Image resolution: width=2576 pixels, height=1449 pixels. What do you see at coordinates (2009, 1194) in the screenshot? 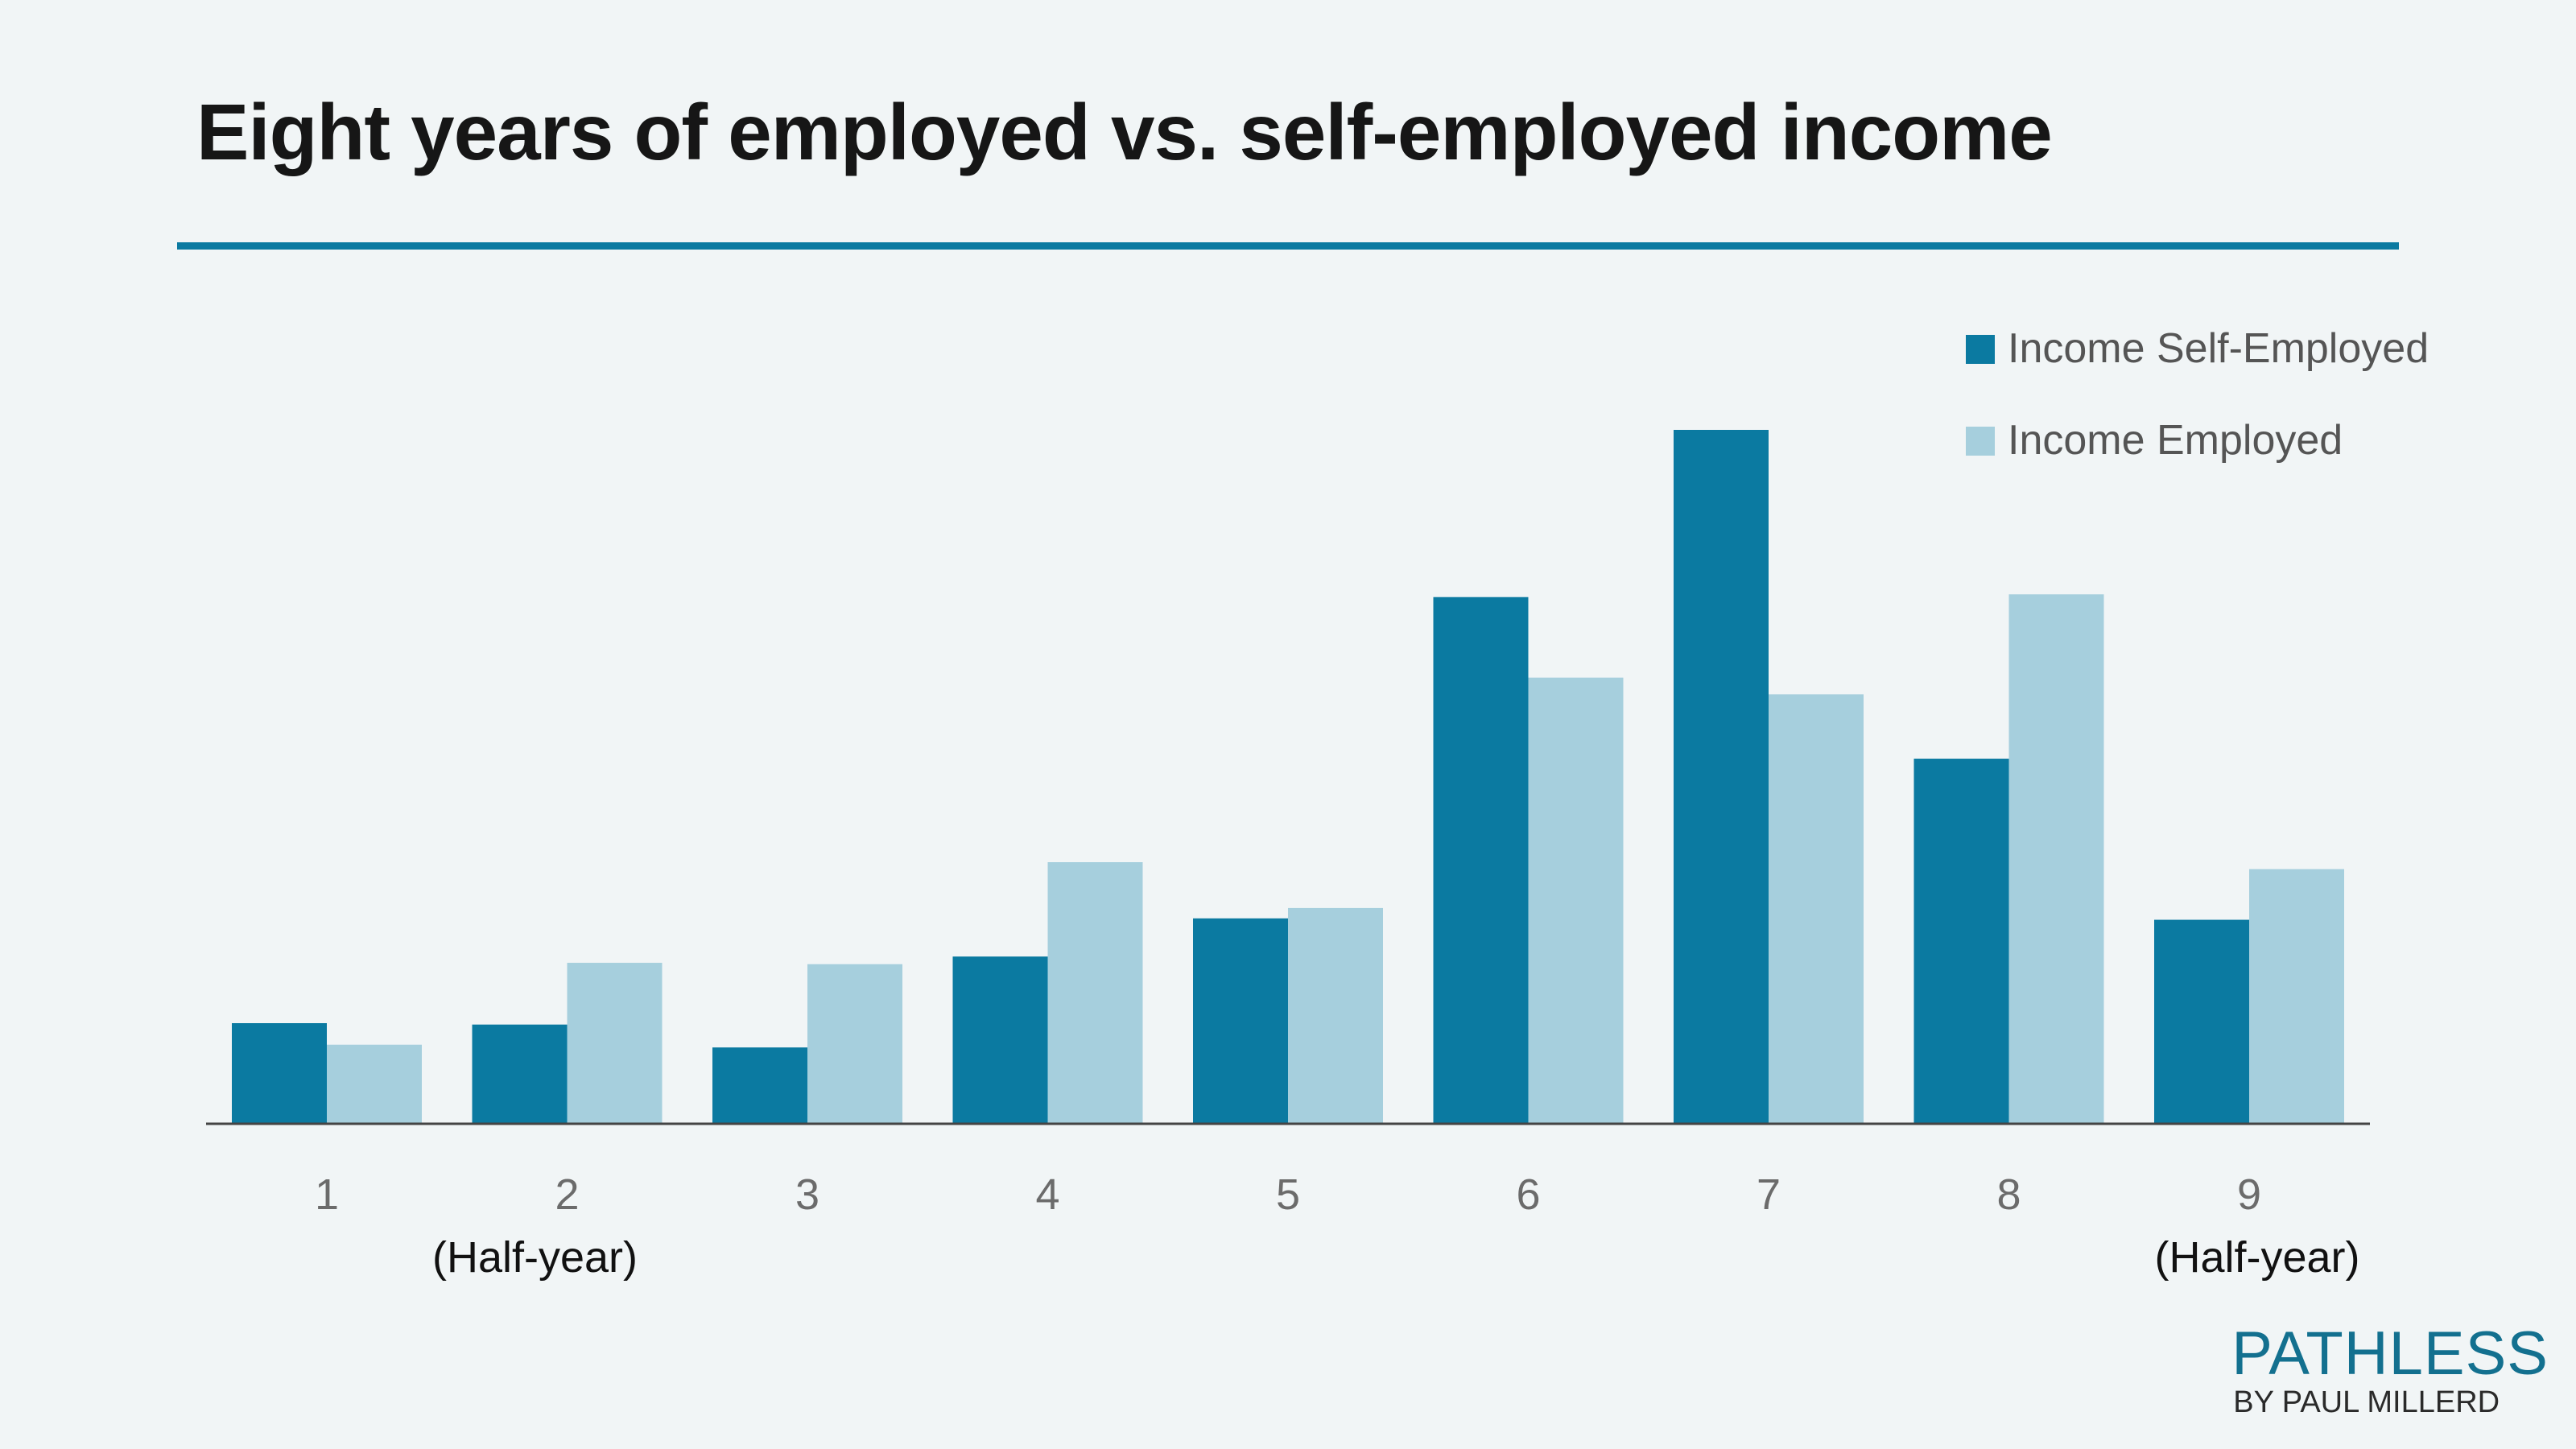
I see `x-tick-label-8: 8` at bounding box center [2009, 1194].